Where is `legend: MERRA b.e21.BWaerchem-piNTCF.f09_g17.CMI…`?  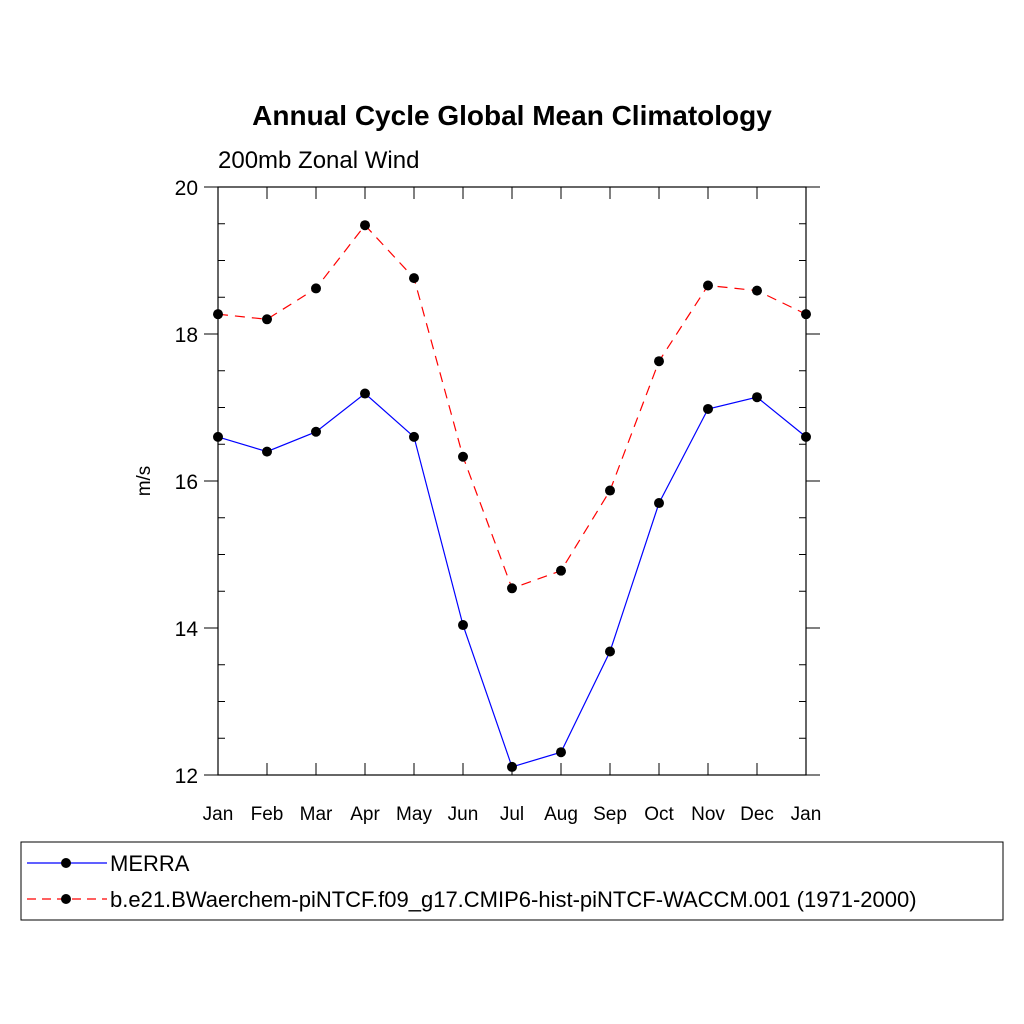 legend: MERRA b.e21.BWaerchem-piNTCF.f09_g17.CMI… is located at coordinates (512, 881).